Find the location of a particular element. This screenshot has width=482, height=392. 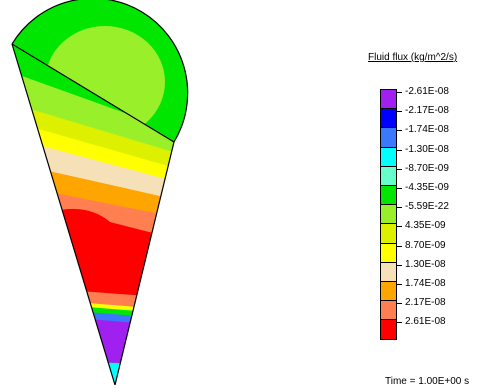

legend-title: Fluid flux (kg/m^2/s) is located at coordinates (413, 57).